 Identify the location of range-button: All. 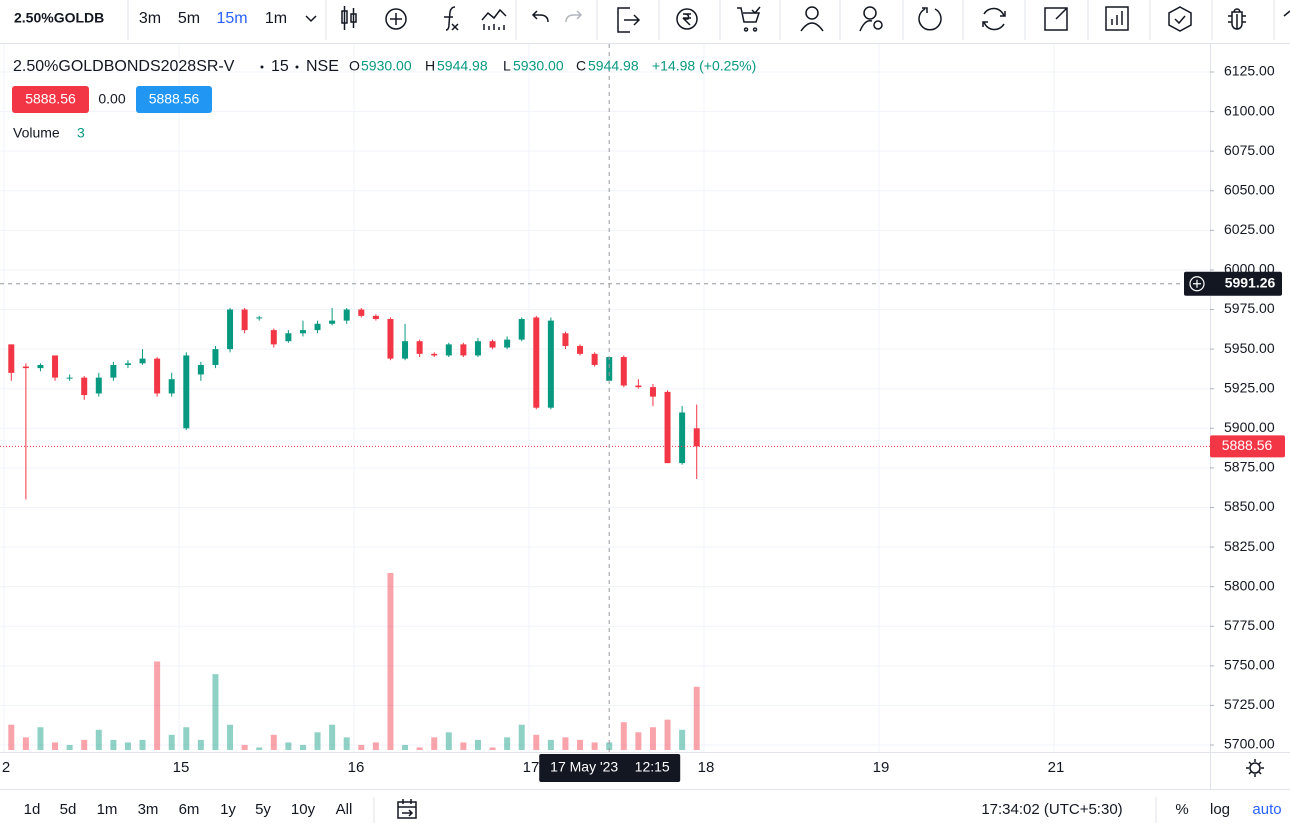
(344, 809).